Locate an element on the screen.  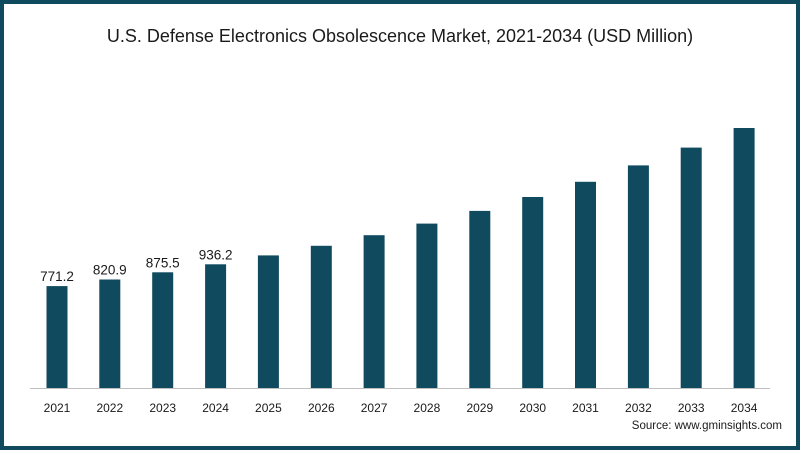
bar-2021 is located at coordinates (57, 337).